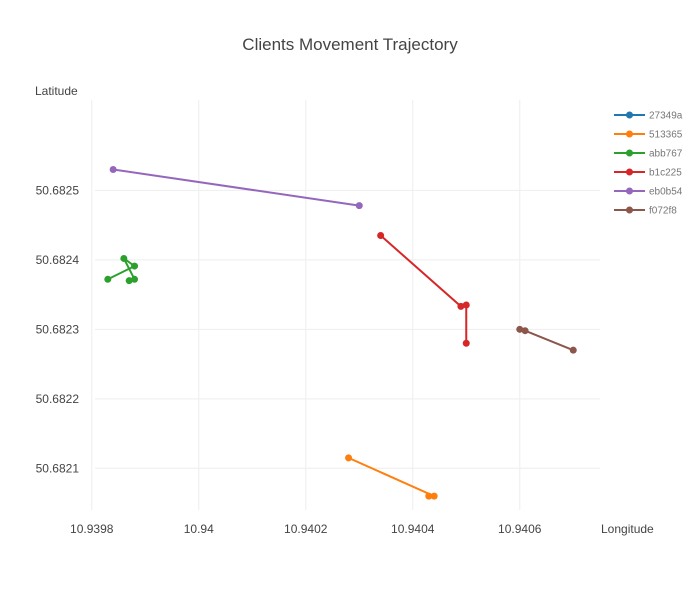  Describe the element at coordinates (666, 116) in the screenshot. I see `legend-label: 27349a` at that location.